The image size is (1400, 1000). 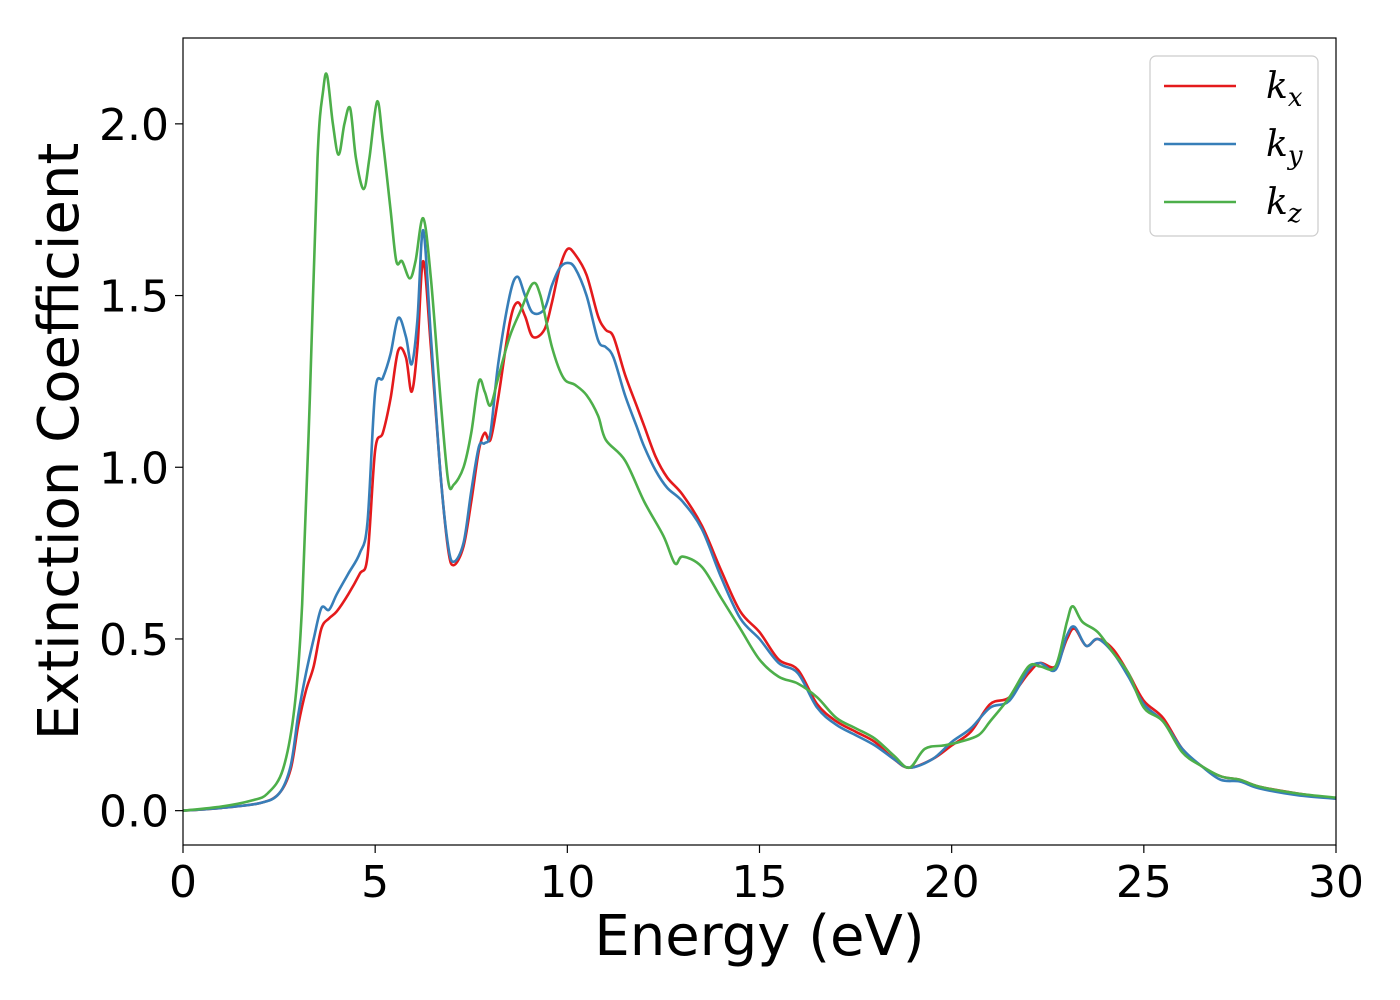 What do you see at coordinates (134, 468) in the screenshot?
I see `y-tick-label: 1.0` at bounding box center [134, 468].